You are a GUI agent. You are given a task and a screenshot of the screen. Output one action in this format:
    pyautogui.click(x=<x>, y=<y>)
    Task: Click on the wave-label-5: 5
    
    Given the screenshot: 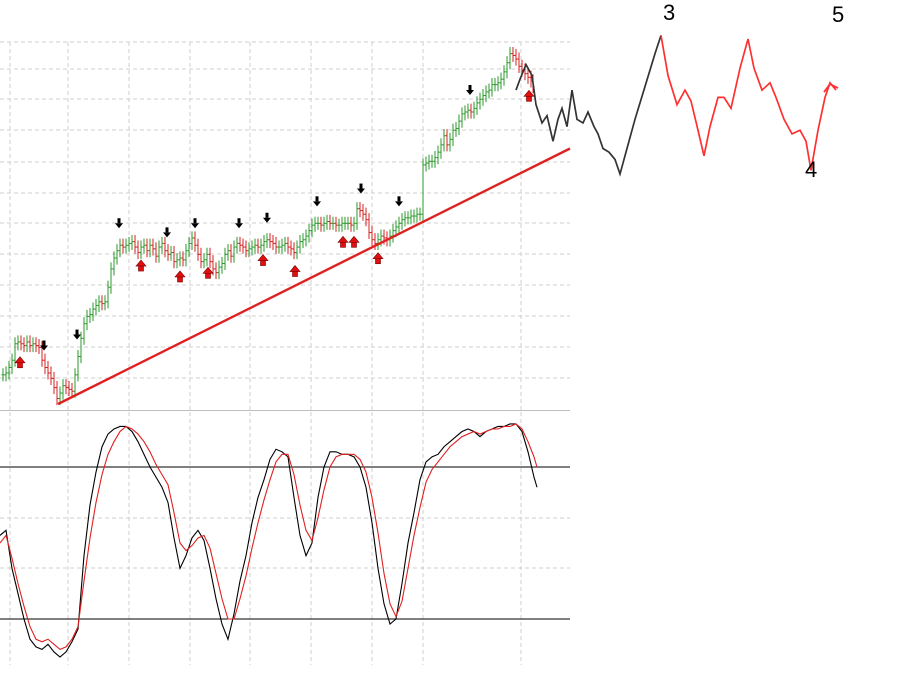 What is the action you would take?
    pyautogui.click(x=838, y=14)
    